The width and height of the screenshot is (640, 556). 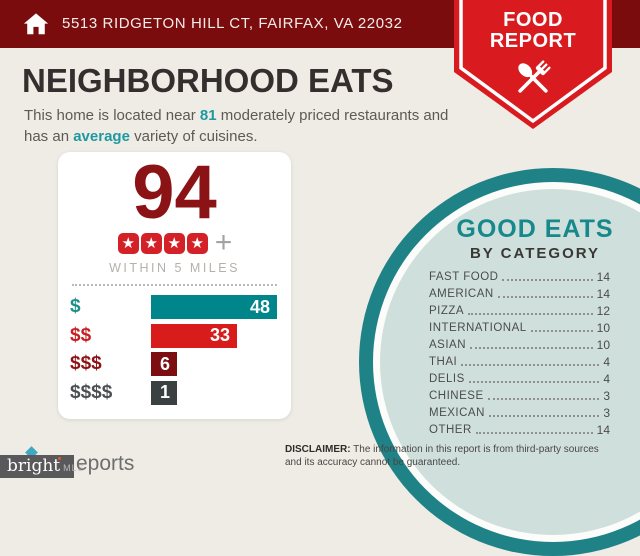 What do you see at coordinates (174, 350) in the screenshot?
I see `price-tier-bar-chart: $48 $$ 33 $$$ 6 $$$$ 1` at bounding box center [174, 350].